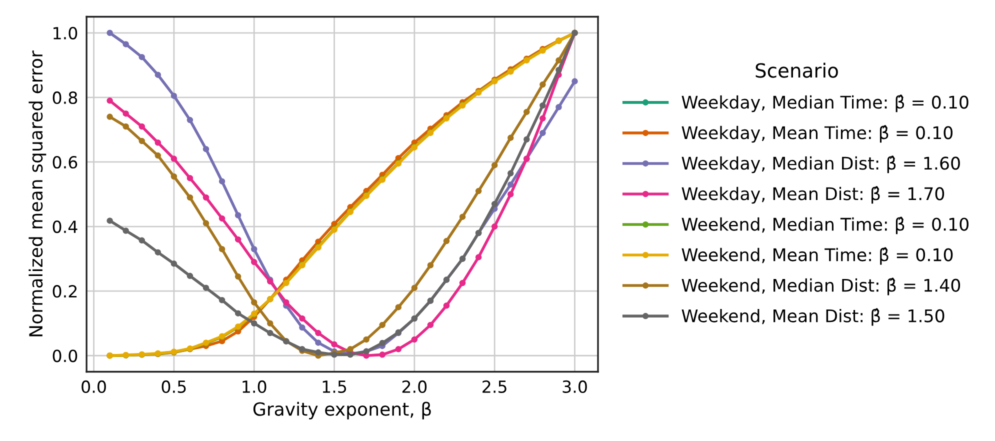 The image size is (995, 441). Describe the element at coordinates (813, 317) in the screenshot. I see `legend-label: Weekend, Mean Dist: β̂ = 1.50` at that location.